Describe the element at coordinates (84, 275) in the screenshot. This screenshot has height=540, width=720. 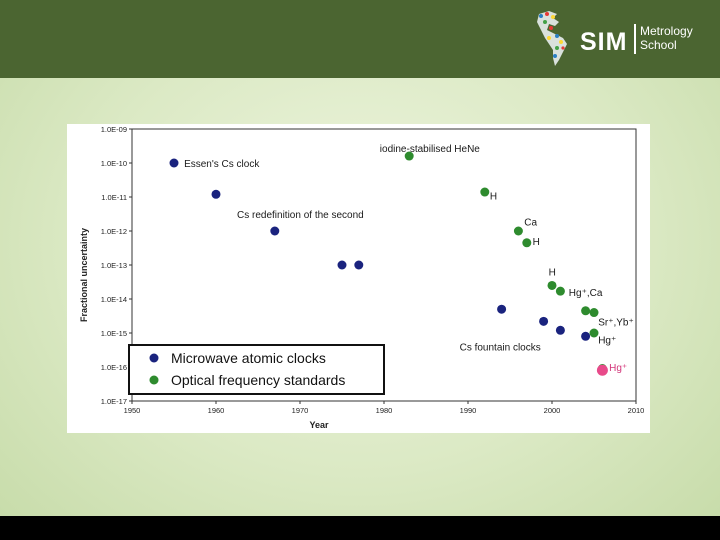
I see `y-axis-title: Fractional uncertainty` at that location.